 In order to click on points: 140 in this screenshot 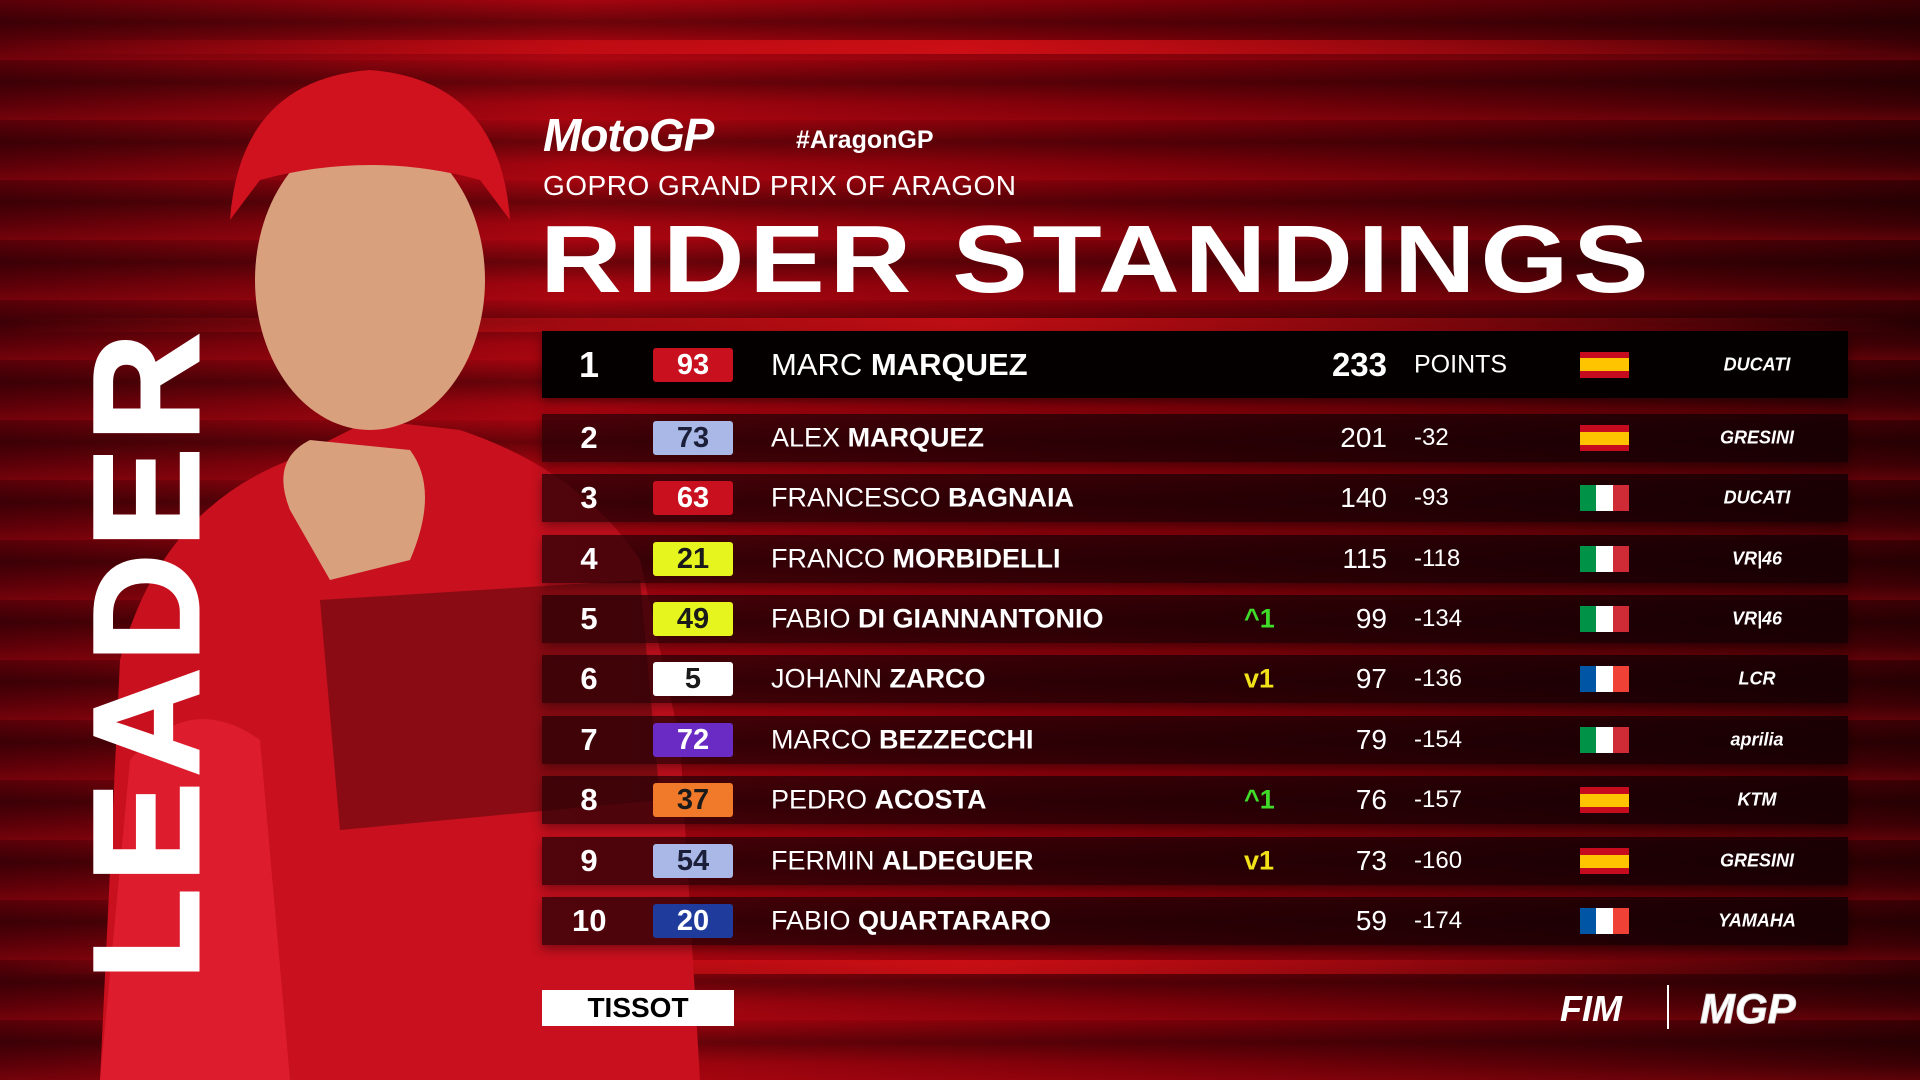, I will do `click(1363, 497)`.